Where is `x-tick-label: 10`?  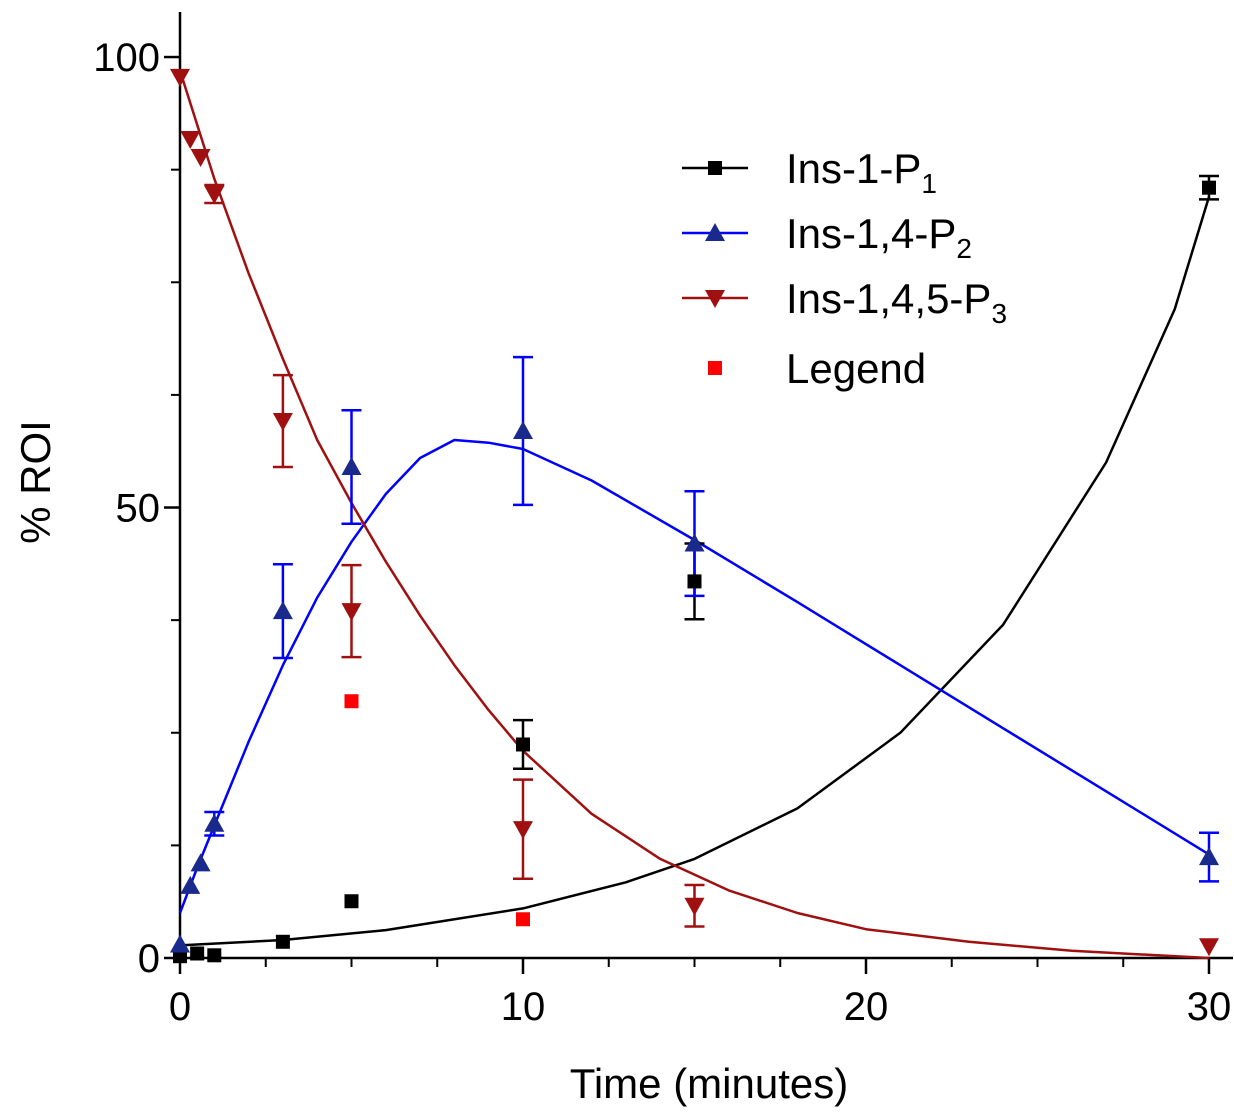 x-tick-label: 10 is located at coordinates (523, 1007).